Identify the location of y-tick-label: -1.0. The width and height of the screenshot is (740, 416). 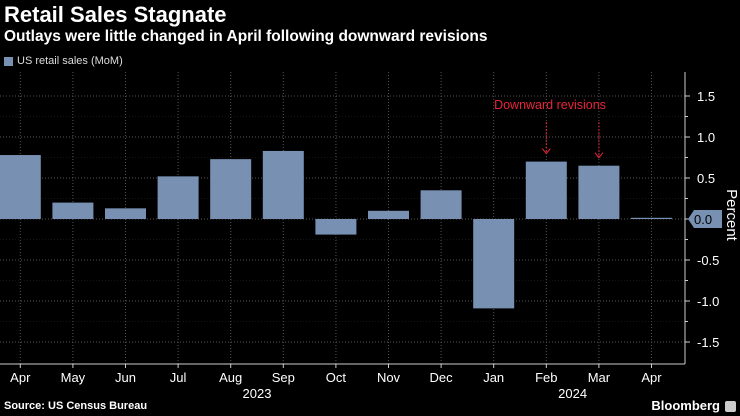
(708, 301).